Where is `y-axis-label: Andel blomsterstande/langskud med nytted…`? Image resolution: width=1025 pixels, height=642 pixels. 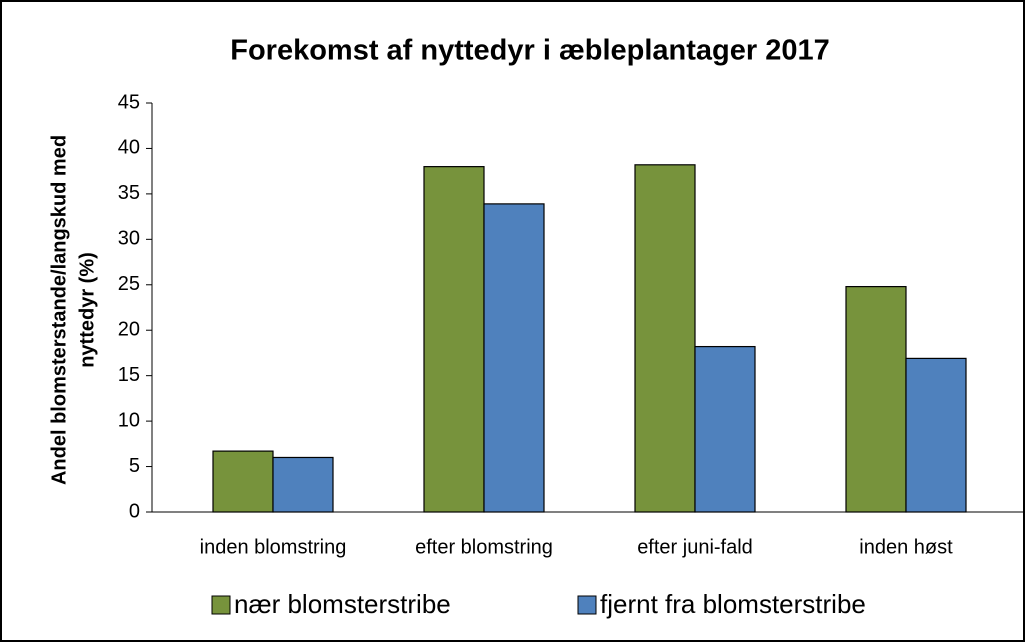
y-axis-label: Andel blomsterstande/langskud med nytted… is located at coordinates (73, 310).